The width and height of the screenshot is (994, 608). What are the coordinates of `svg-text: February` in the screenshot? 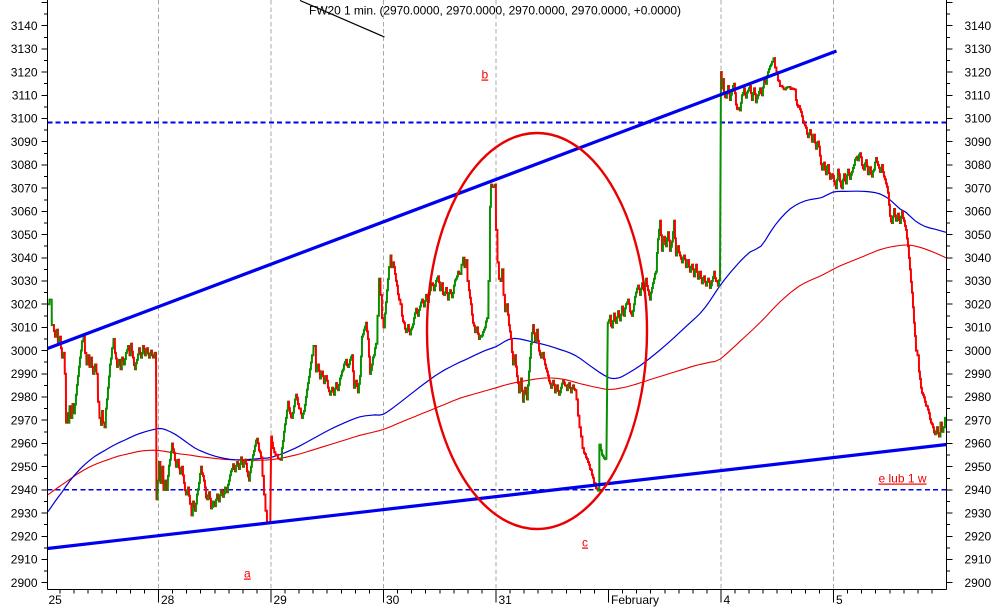 It's located at (635, 600).